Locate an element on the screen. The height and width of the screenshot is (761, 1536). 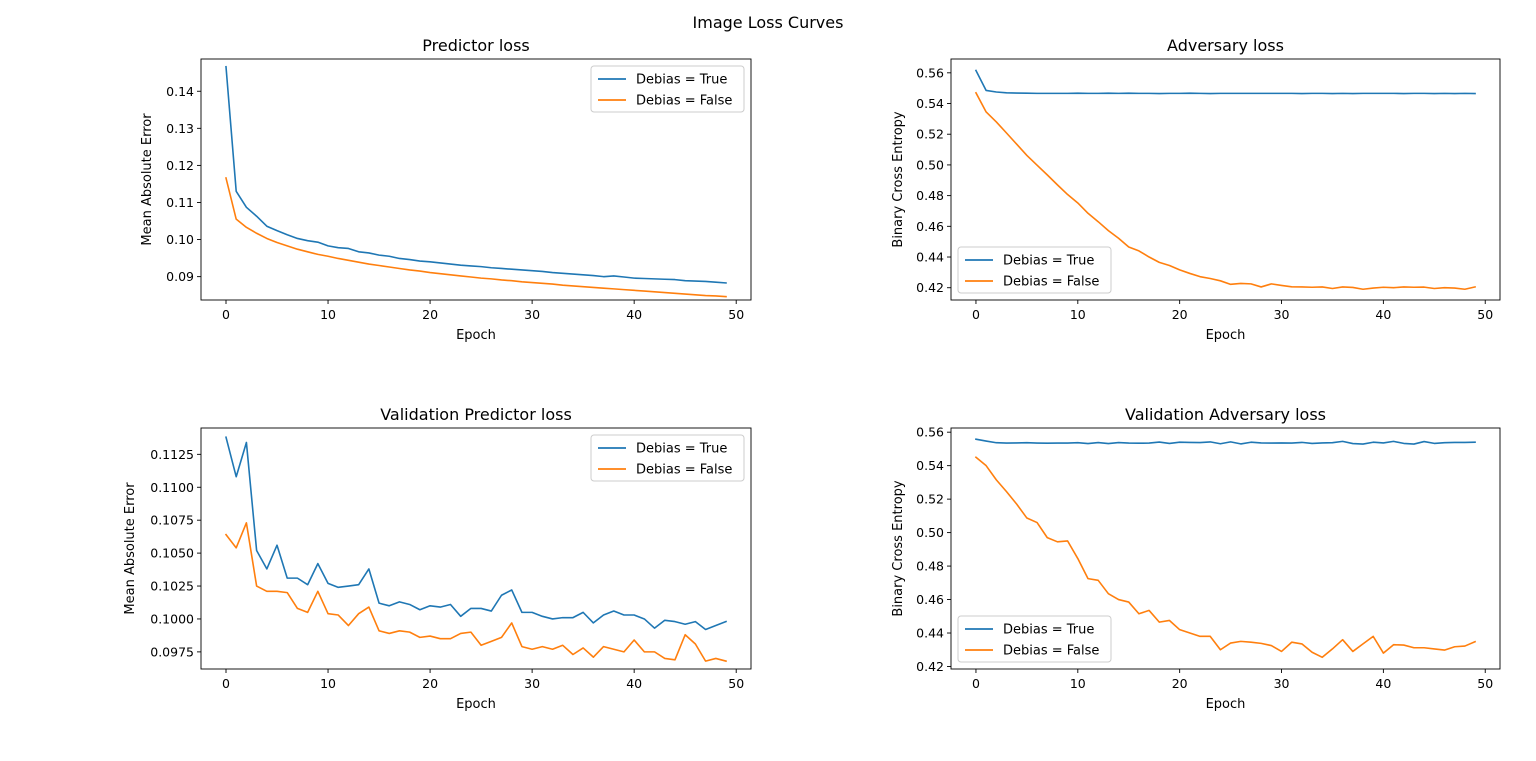
y-tick-label: 0.1100 is located at coordinates (172, 487).